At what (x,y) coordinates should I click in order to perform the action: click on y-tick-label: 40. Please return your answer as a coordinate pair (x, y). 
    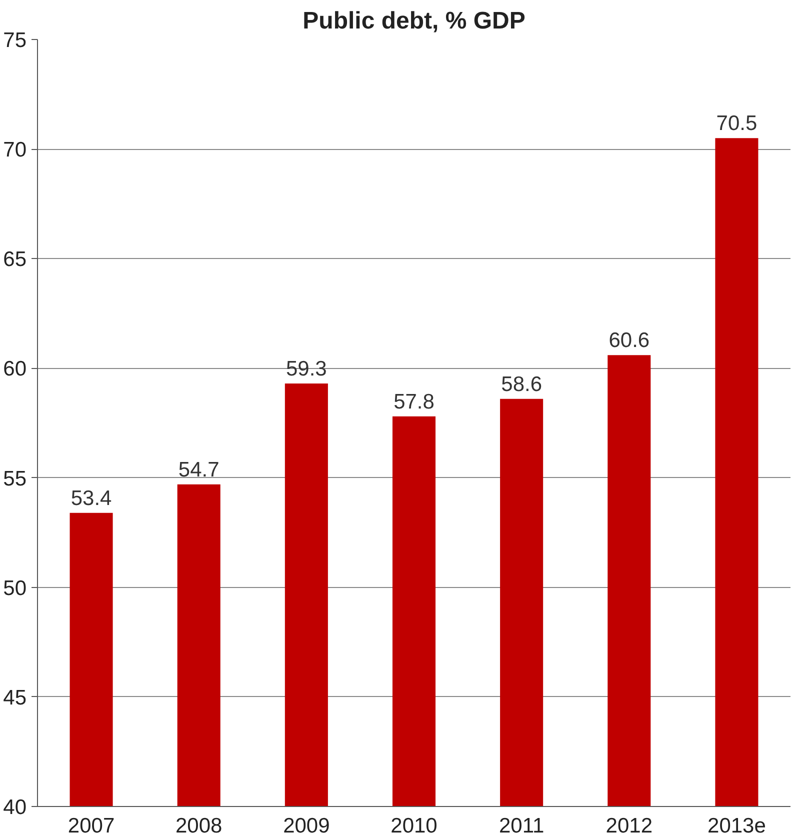
    Looking at the image, I should click on (14, 807).